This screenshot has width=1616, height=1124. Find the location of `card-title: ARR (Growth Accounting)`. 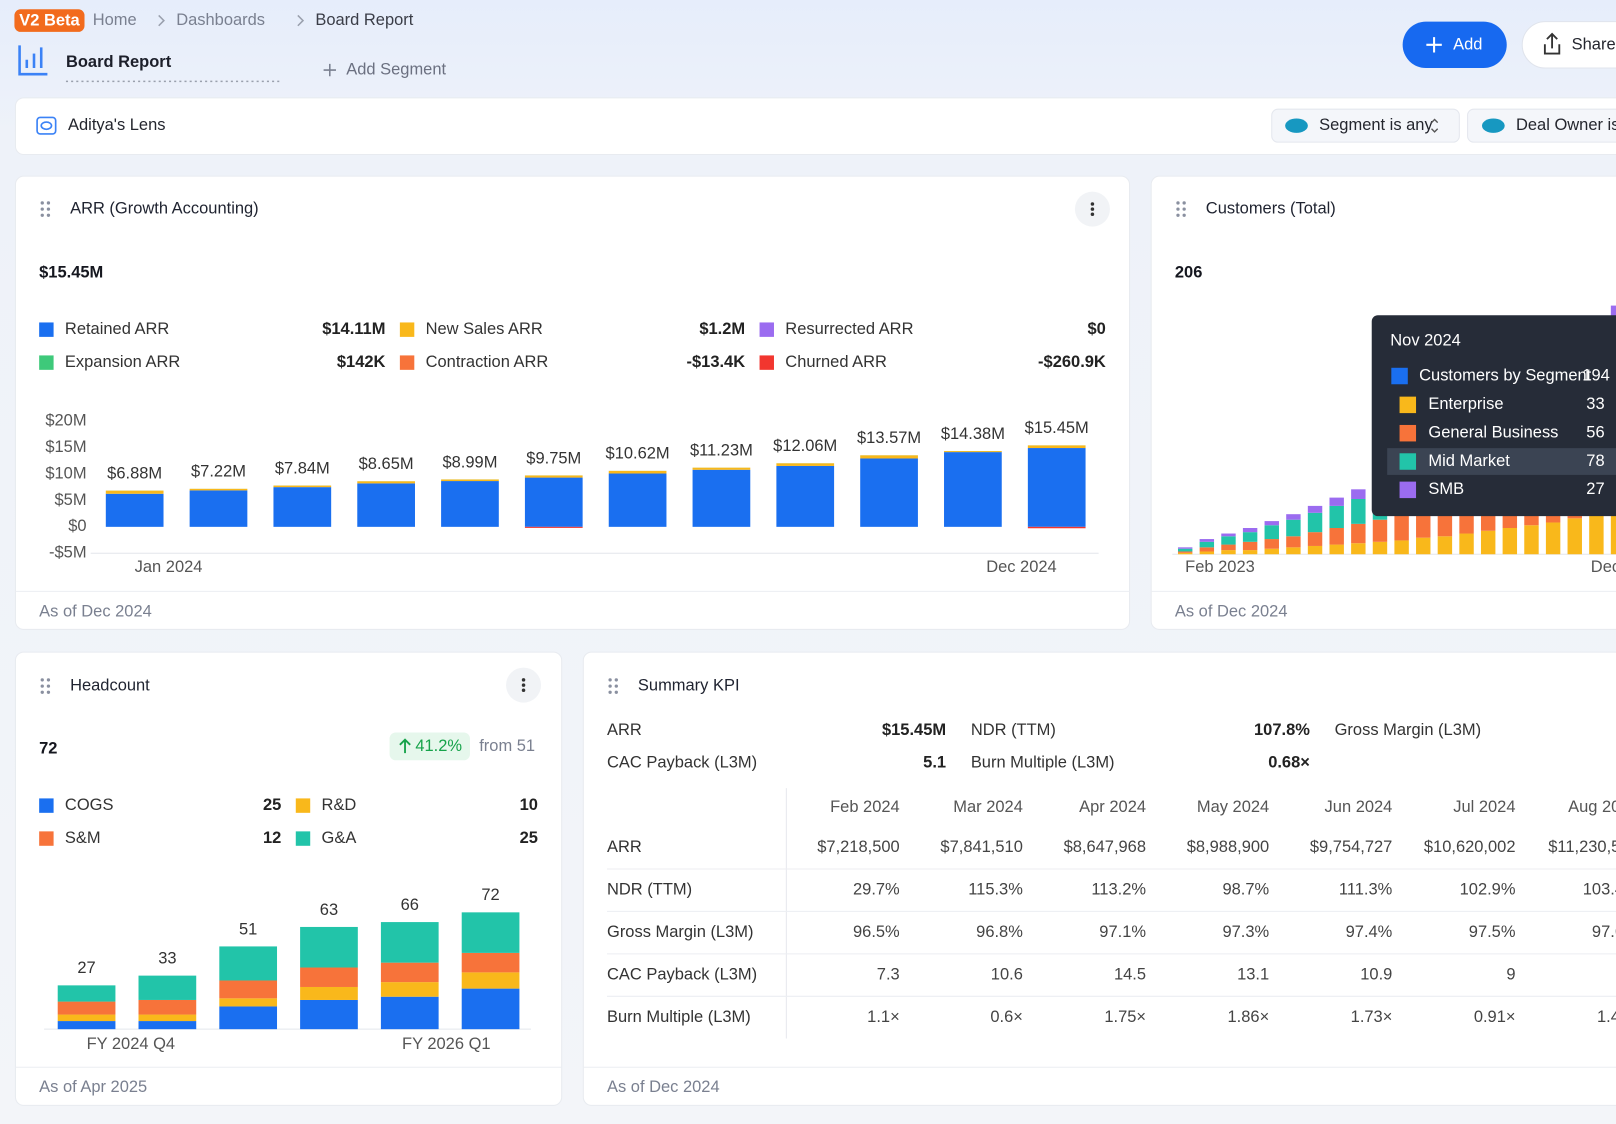

card-title: ARR (Growth Accounting) is located at coordinates (164, 208).